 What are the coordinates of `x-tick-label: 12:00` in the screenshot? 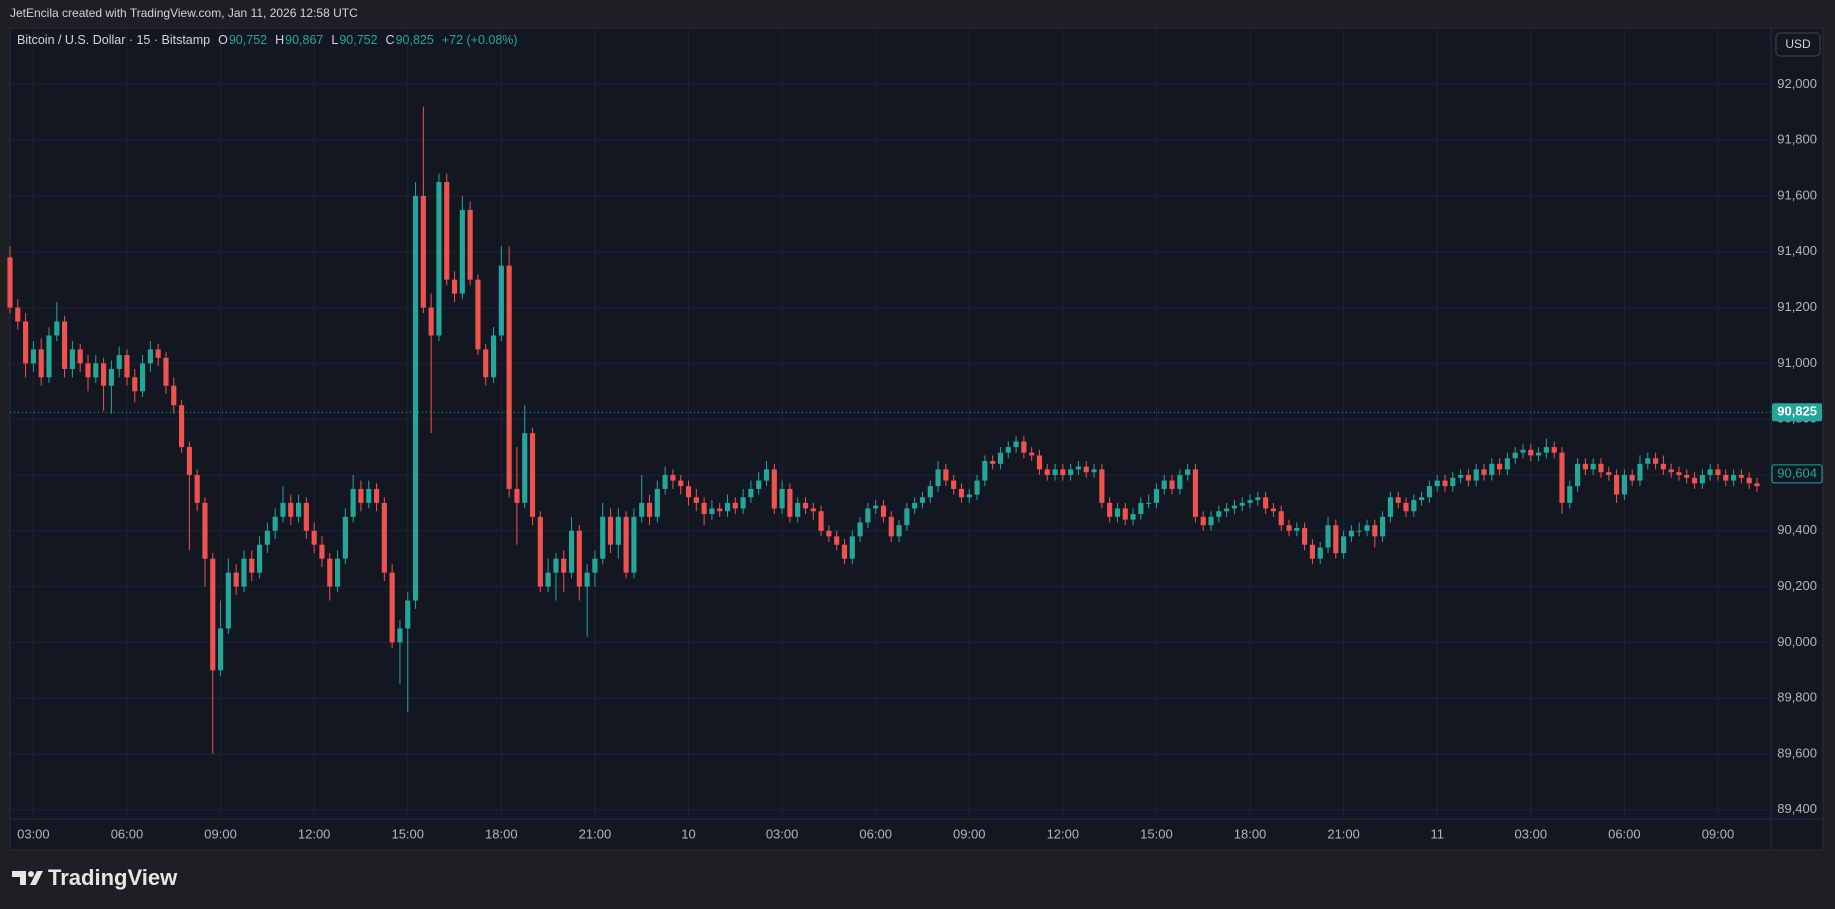 It's located at (1063, 833).